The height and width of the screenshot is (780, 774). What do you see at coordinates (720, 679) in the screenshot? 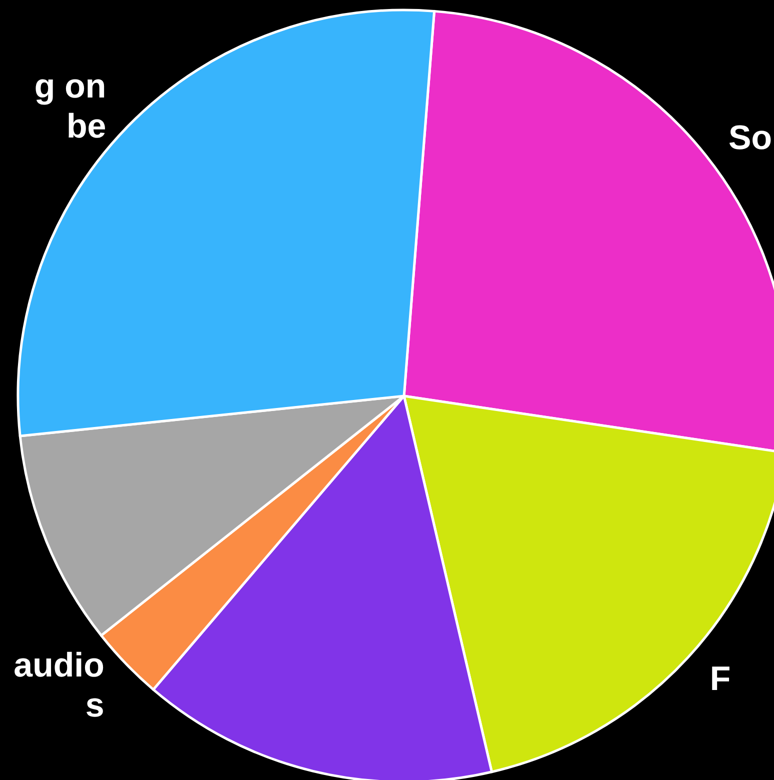
I see `slice-label: F` at bounding box center [720, 679].